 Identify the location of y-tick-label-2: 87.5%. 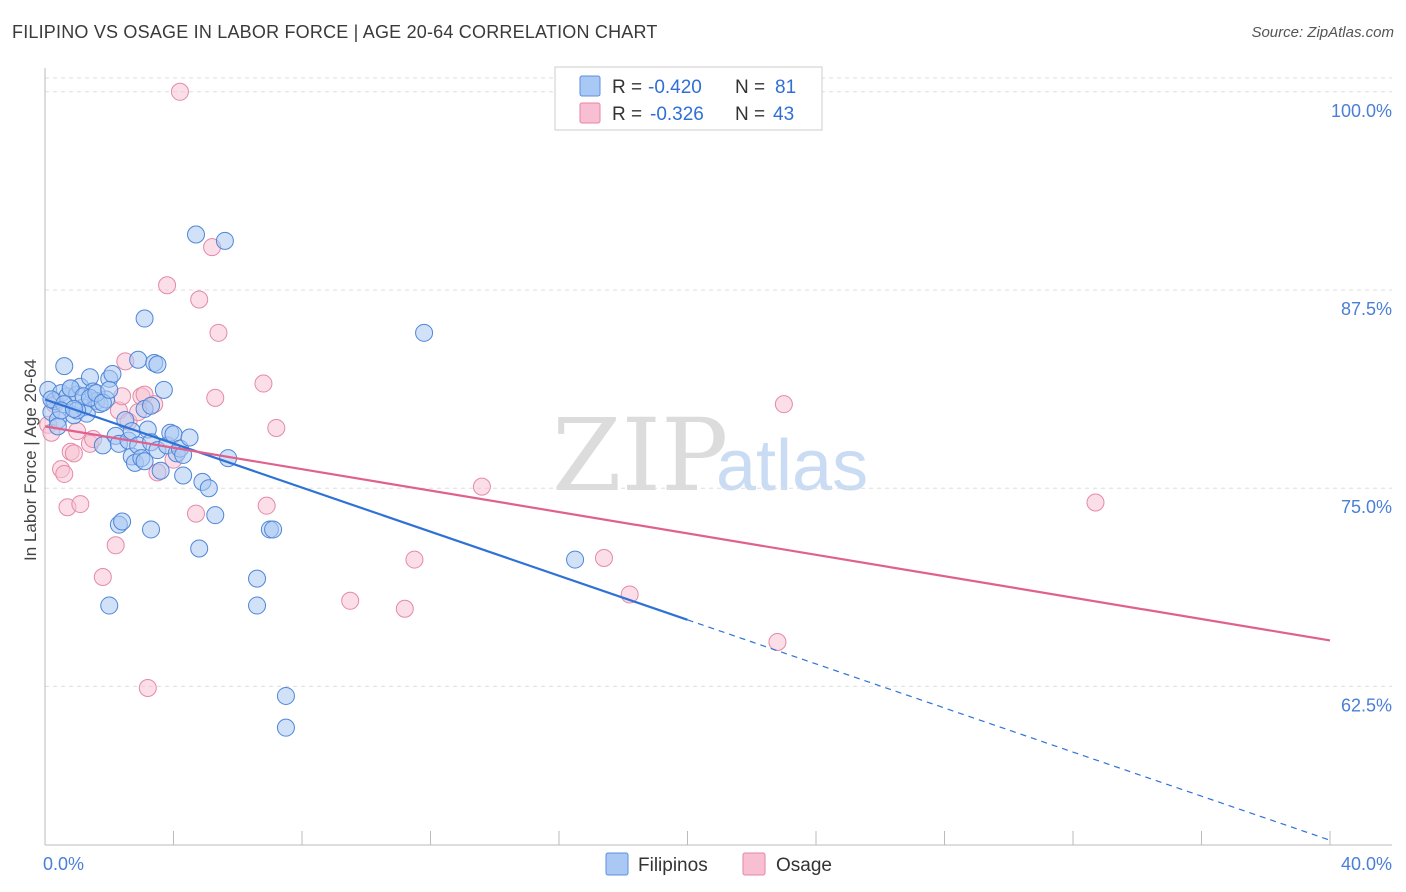
(1366, 309).